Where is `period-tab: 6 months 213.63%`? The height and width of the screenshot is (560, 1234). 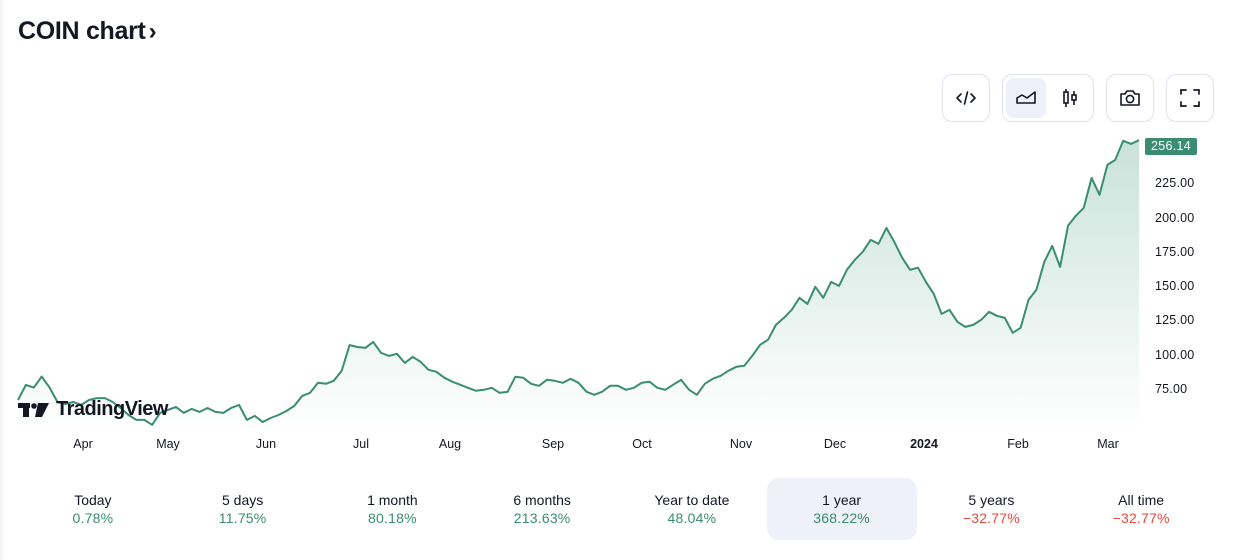
period-tab: 6 months 213.63% is located at coordinates (542, 509).